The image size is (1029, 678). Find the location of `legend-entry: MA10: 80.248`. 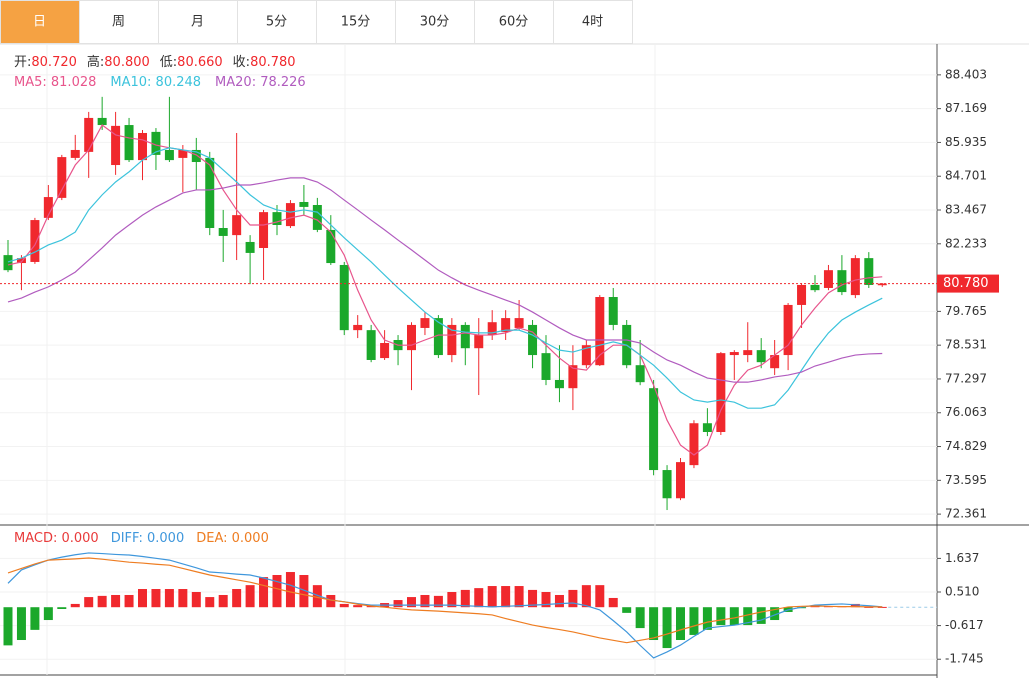

legend-entry: MA10: 80.248 is located at coordinates (155, 82).